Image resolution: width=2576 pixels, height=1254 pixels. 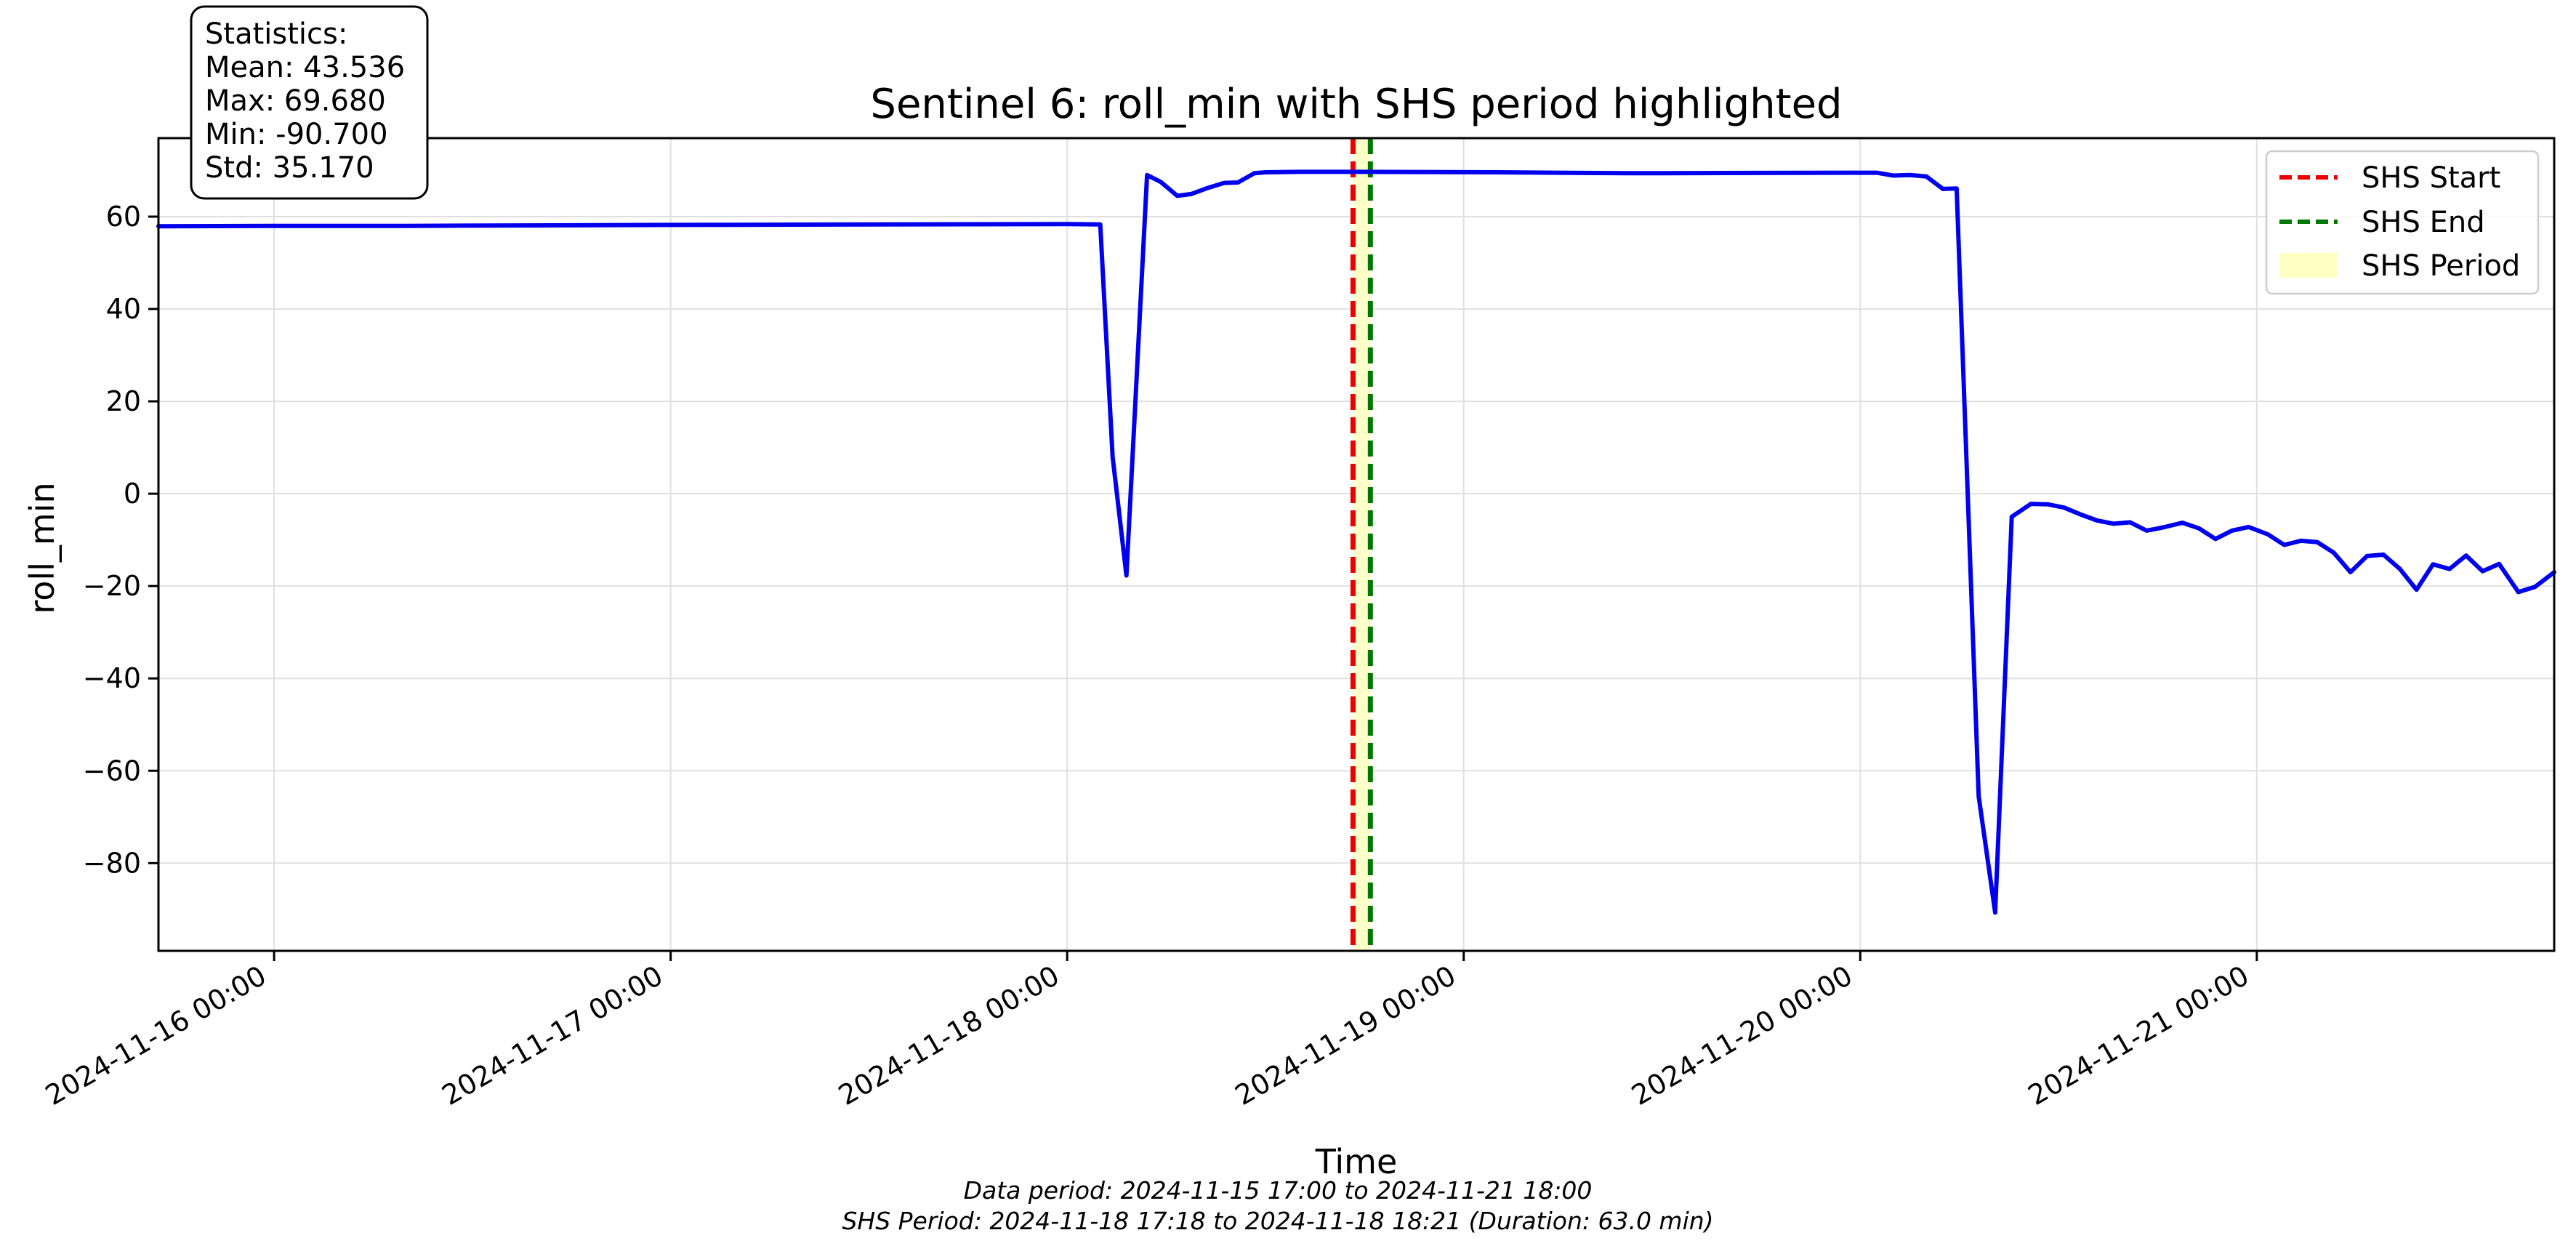 I want to click on legend-shs-period-swatch, so click(x=2308, y=265).